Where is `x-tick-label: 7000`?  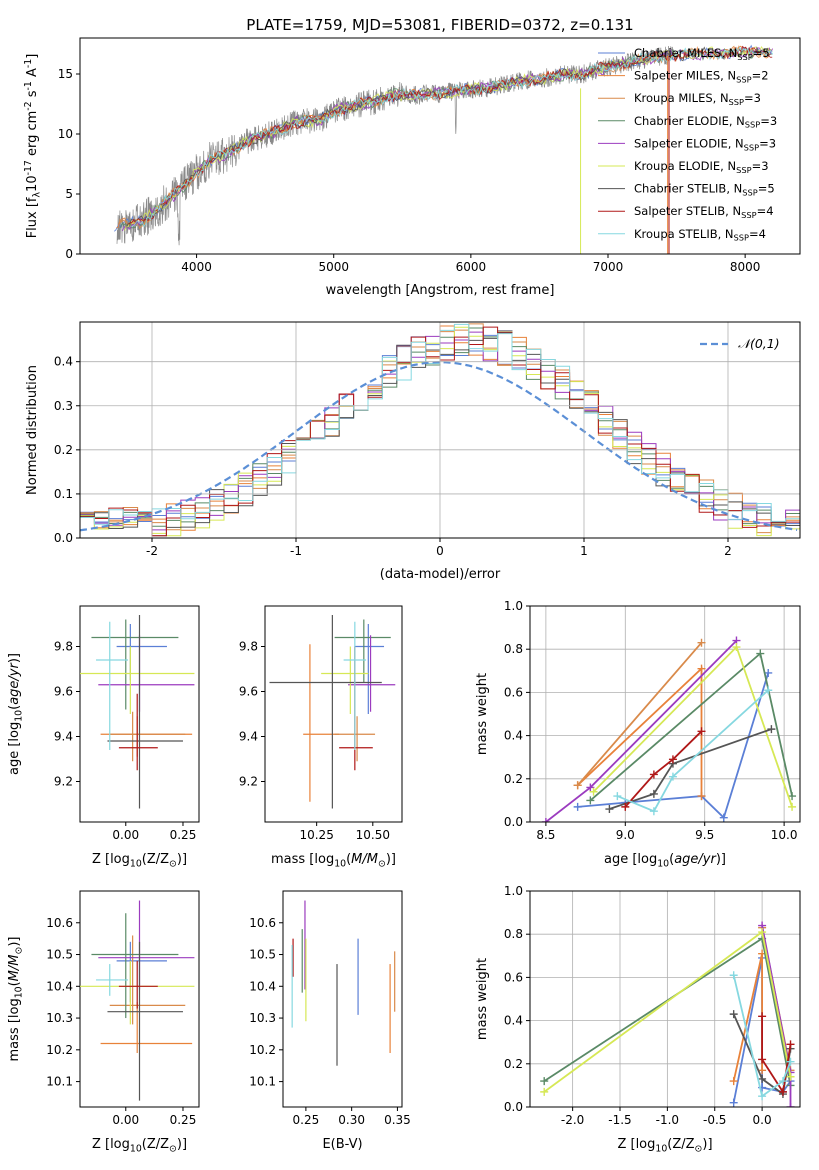
x-tick-label: 7000 is located at coordinates (608, 267).